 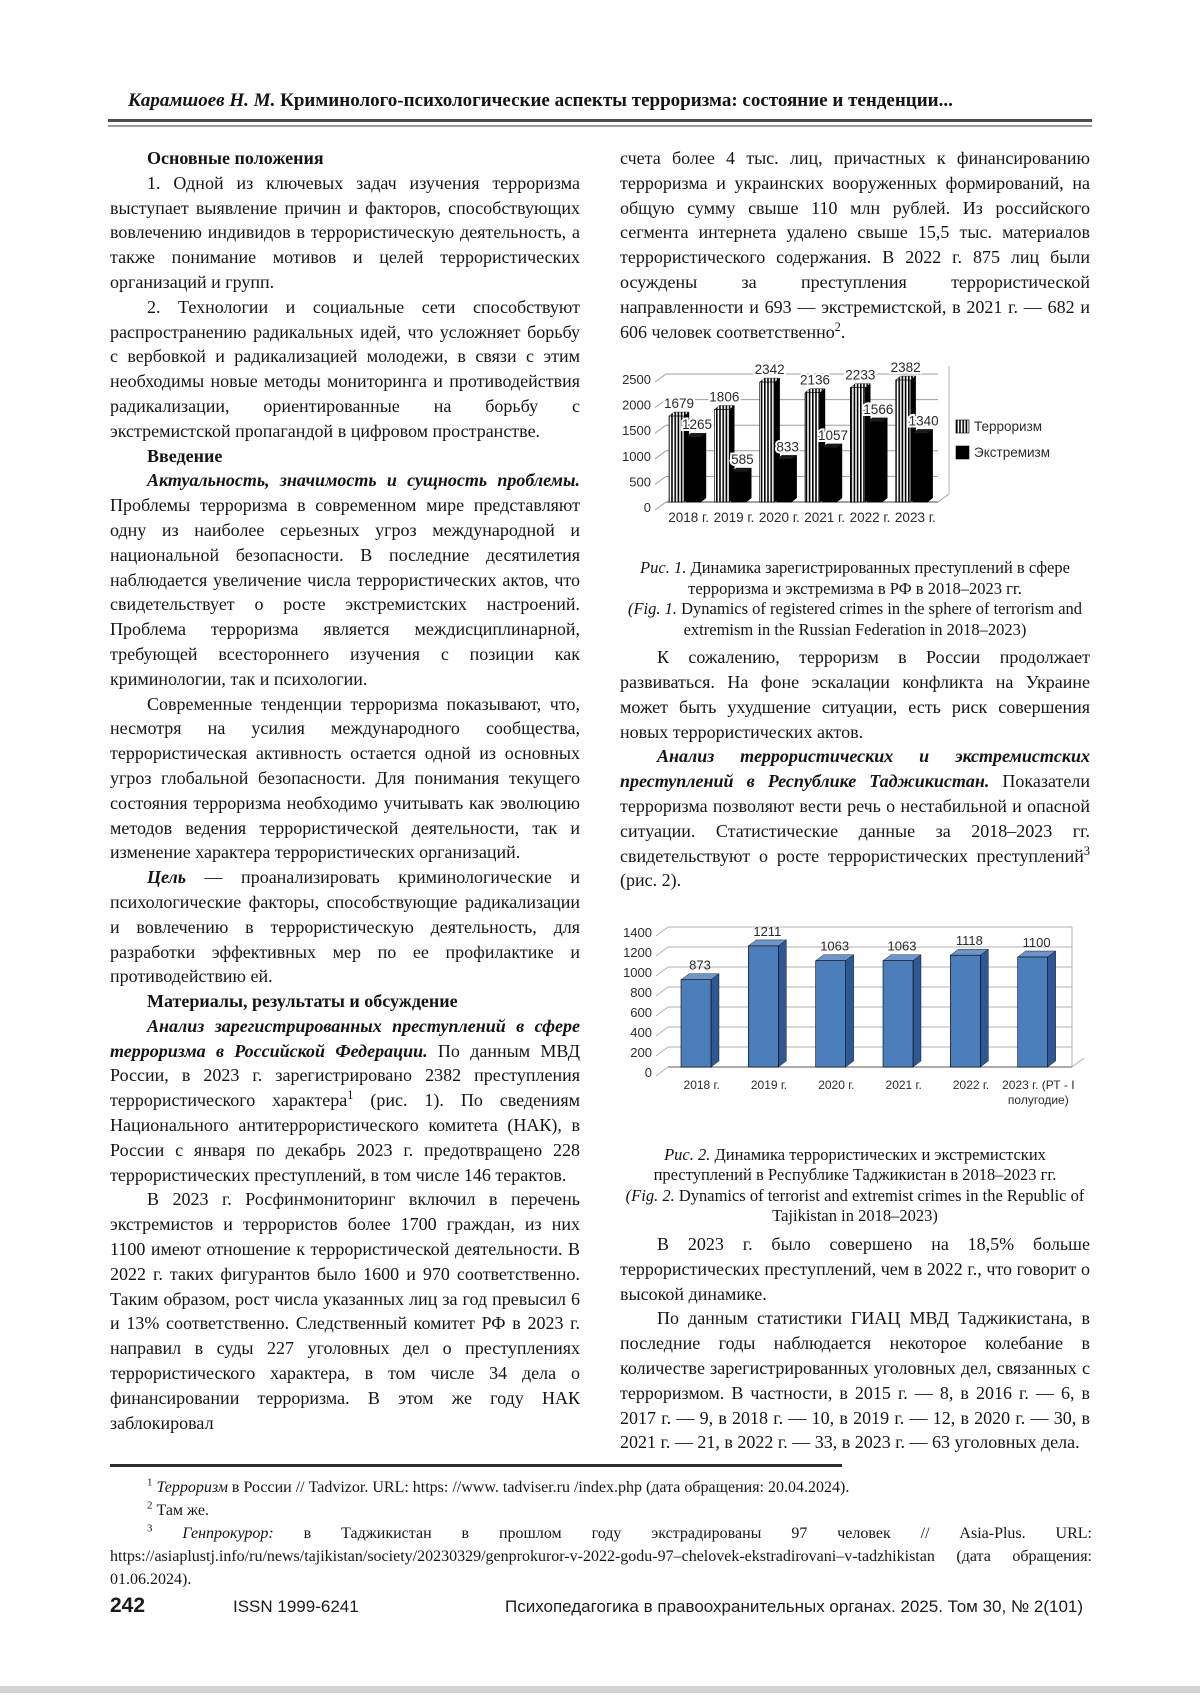 I want to click on figure-2-label-en: (Fig. 2., so click(x=650, y=1195).